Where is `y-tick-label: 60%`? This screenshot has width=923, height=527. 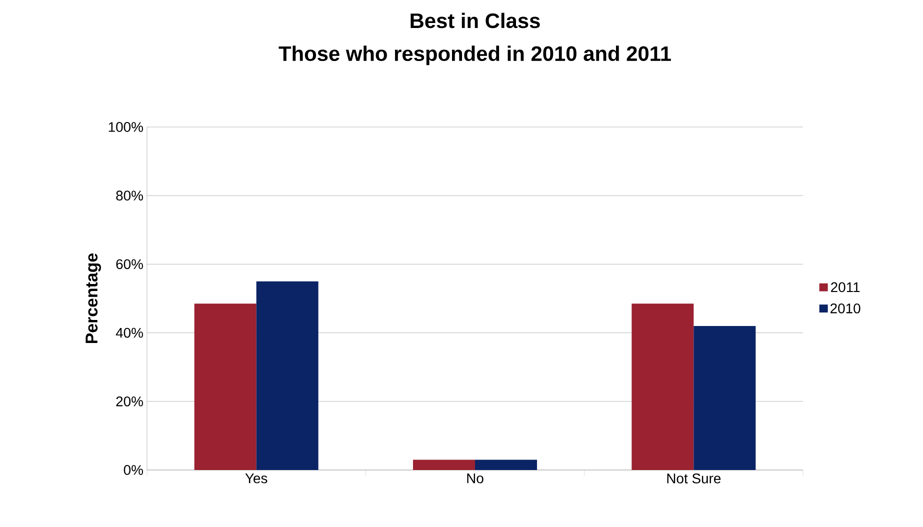
y-tick-label: 60% is located at coordinates (129, 264).